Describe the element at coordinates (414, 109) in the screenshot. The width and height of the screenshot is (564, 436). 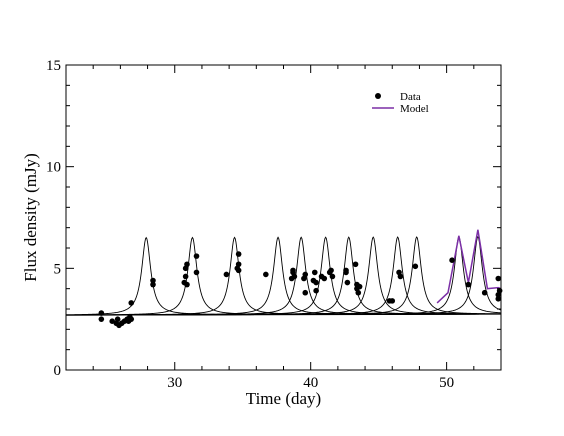
I see `legend-model-label: Model` at that location.